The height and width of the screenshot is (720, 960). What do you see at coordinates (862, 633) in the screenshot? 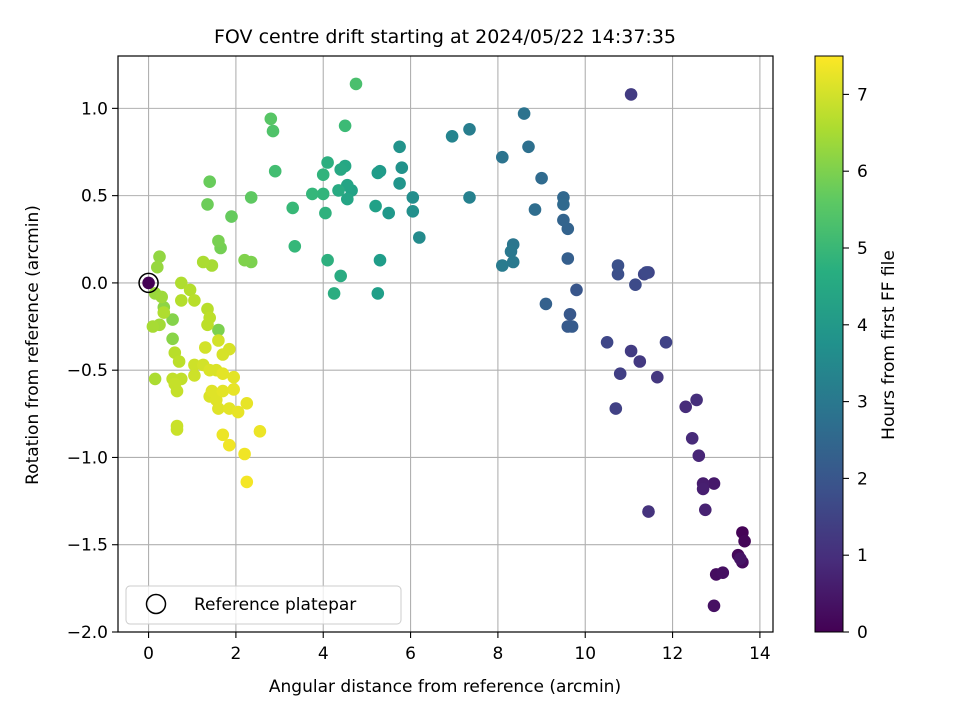
I see `colorbar-tick-label: 0` at bounding box center [862, 633].